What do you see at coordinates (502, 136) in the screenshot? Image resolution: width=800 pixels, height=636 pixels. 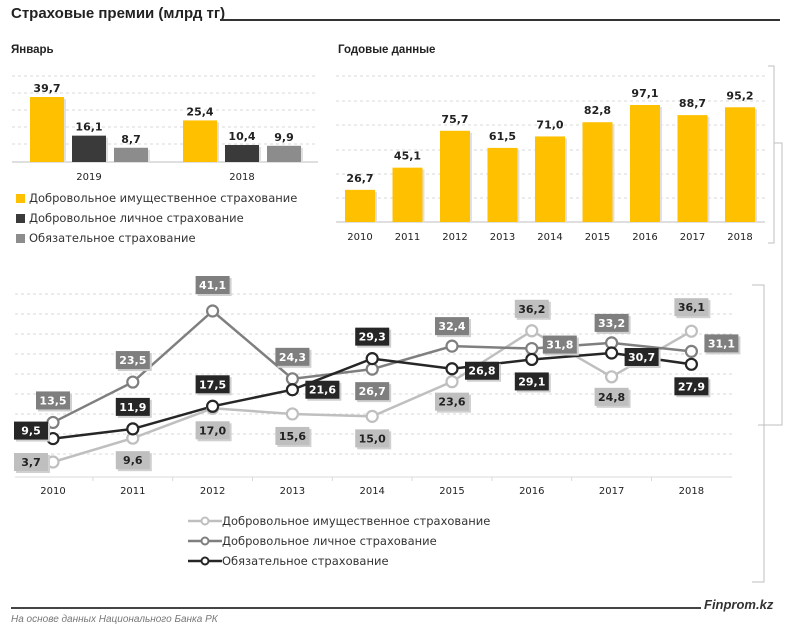 I see `bar-value-label: 61,5` at bounding box center [502, 136].